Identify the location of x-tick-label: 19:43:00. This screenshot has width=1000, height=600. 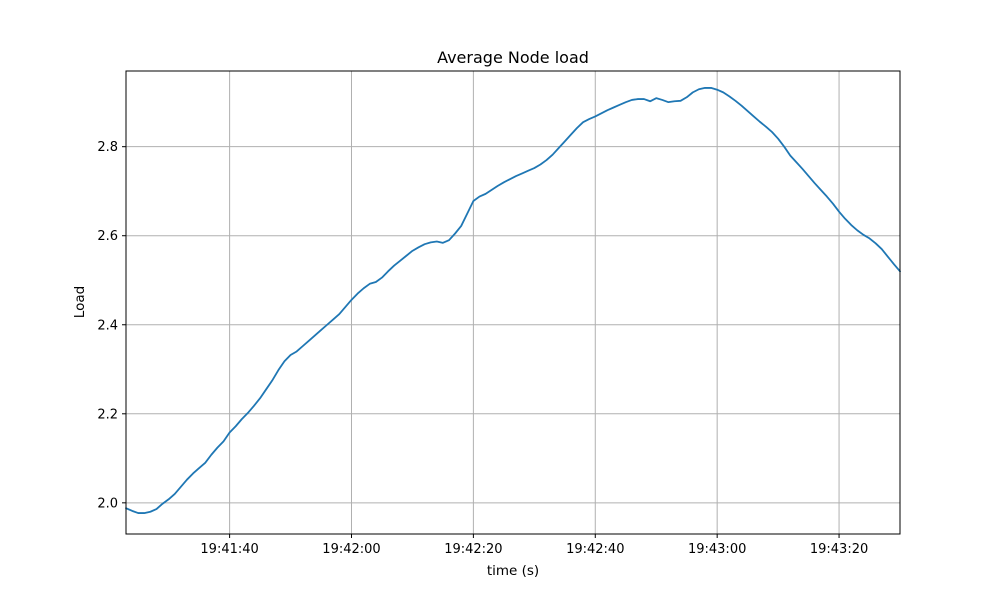
(717, 549).